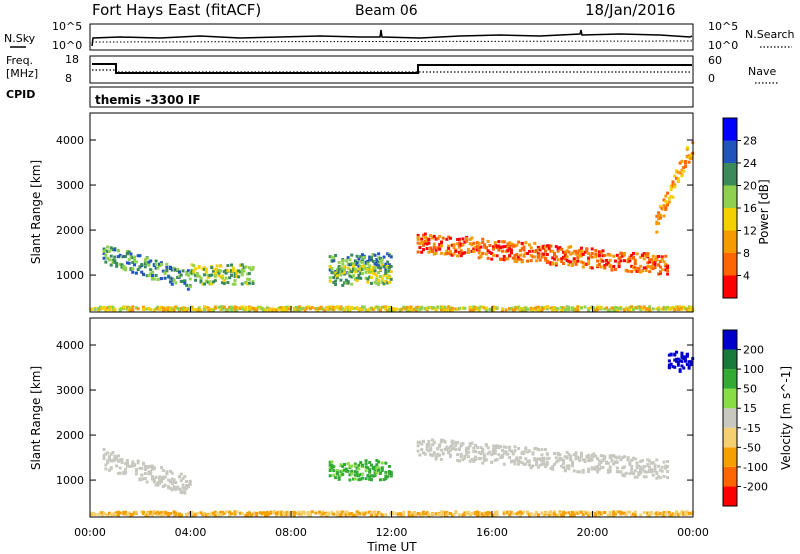 This screenshot has height=554, width=800. Describe the element at coordinates (19, 60) in the screenshot. I see `freq-label-1: Freq.` at that location.